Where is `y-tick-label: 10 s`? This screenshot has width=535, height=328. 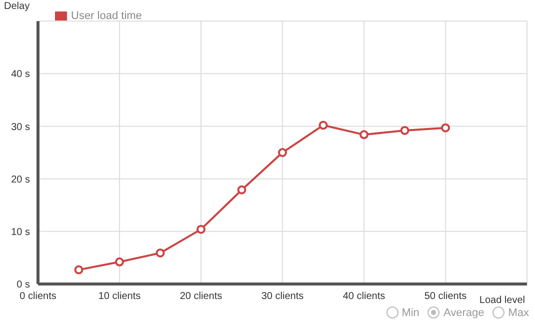
y-tick-label: 10 s is located at coordinates (20, 232).